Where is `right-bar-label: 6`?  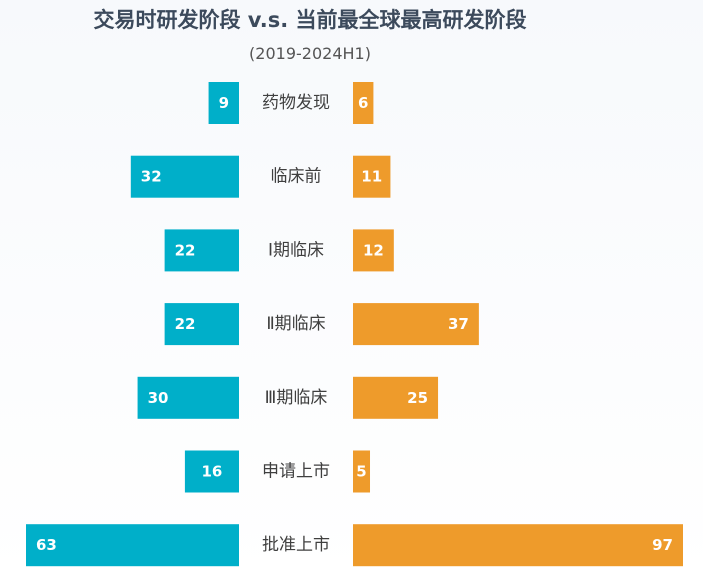
right-bar-label: 6 is located at coordinates (363, 103).